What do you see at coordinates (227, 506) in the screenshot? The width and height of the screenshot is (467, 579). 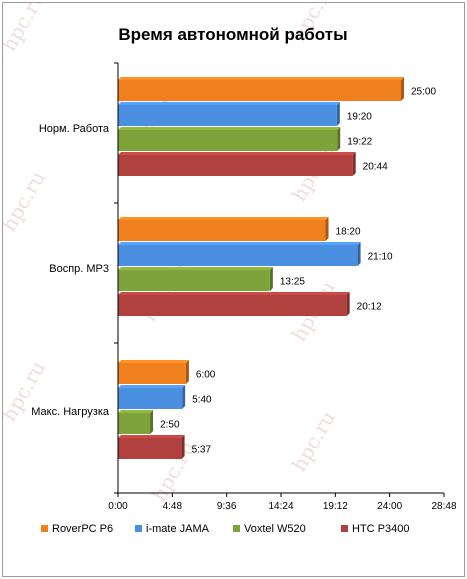 I see `x-tick-label: 9:36` at bounding box center [227, 506].